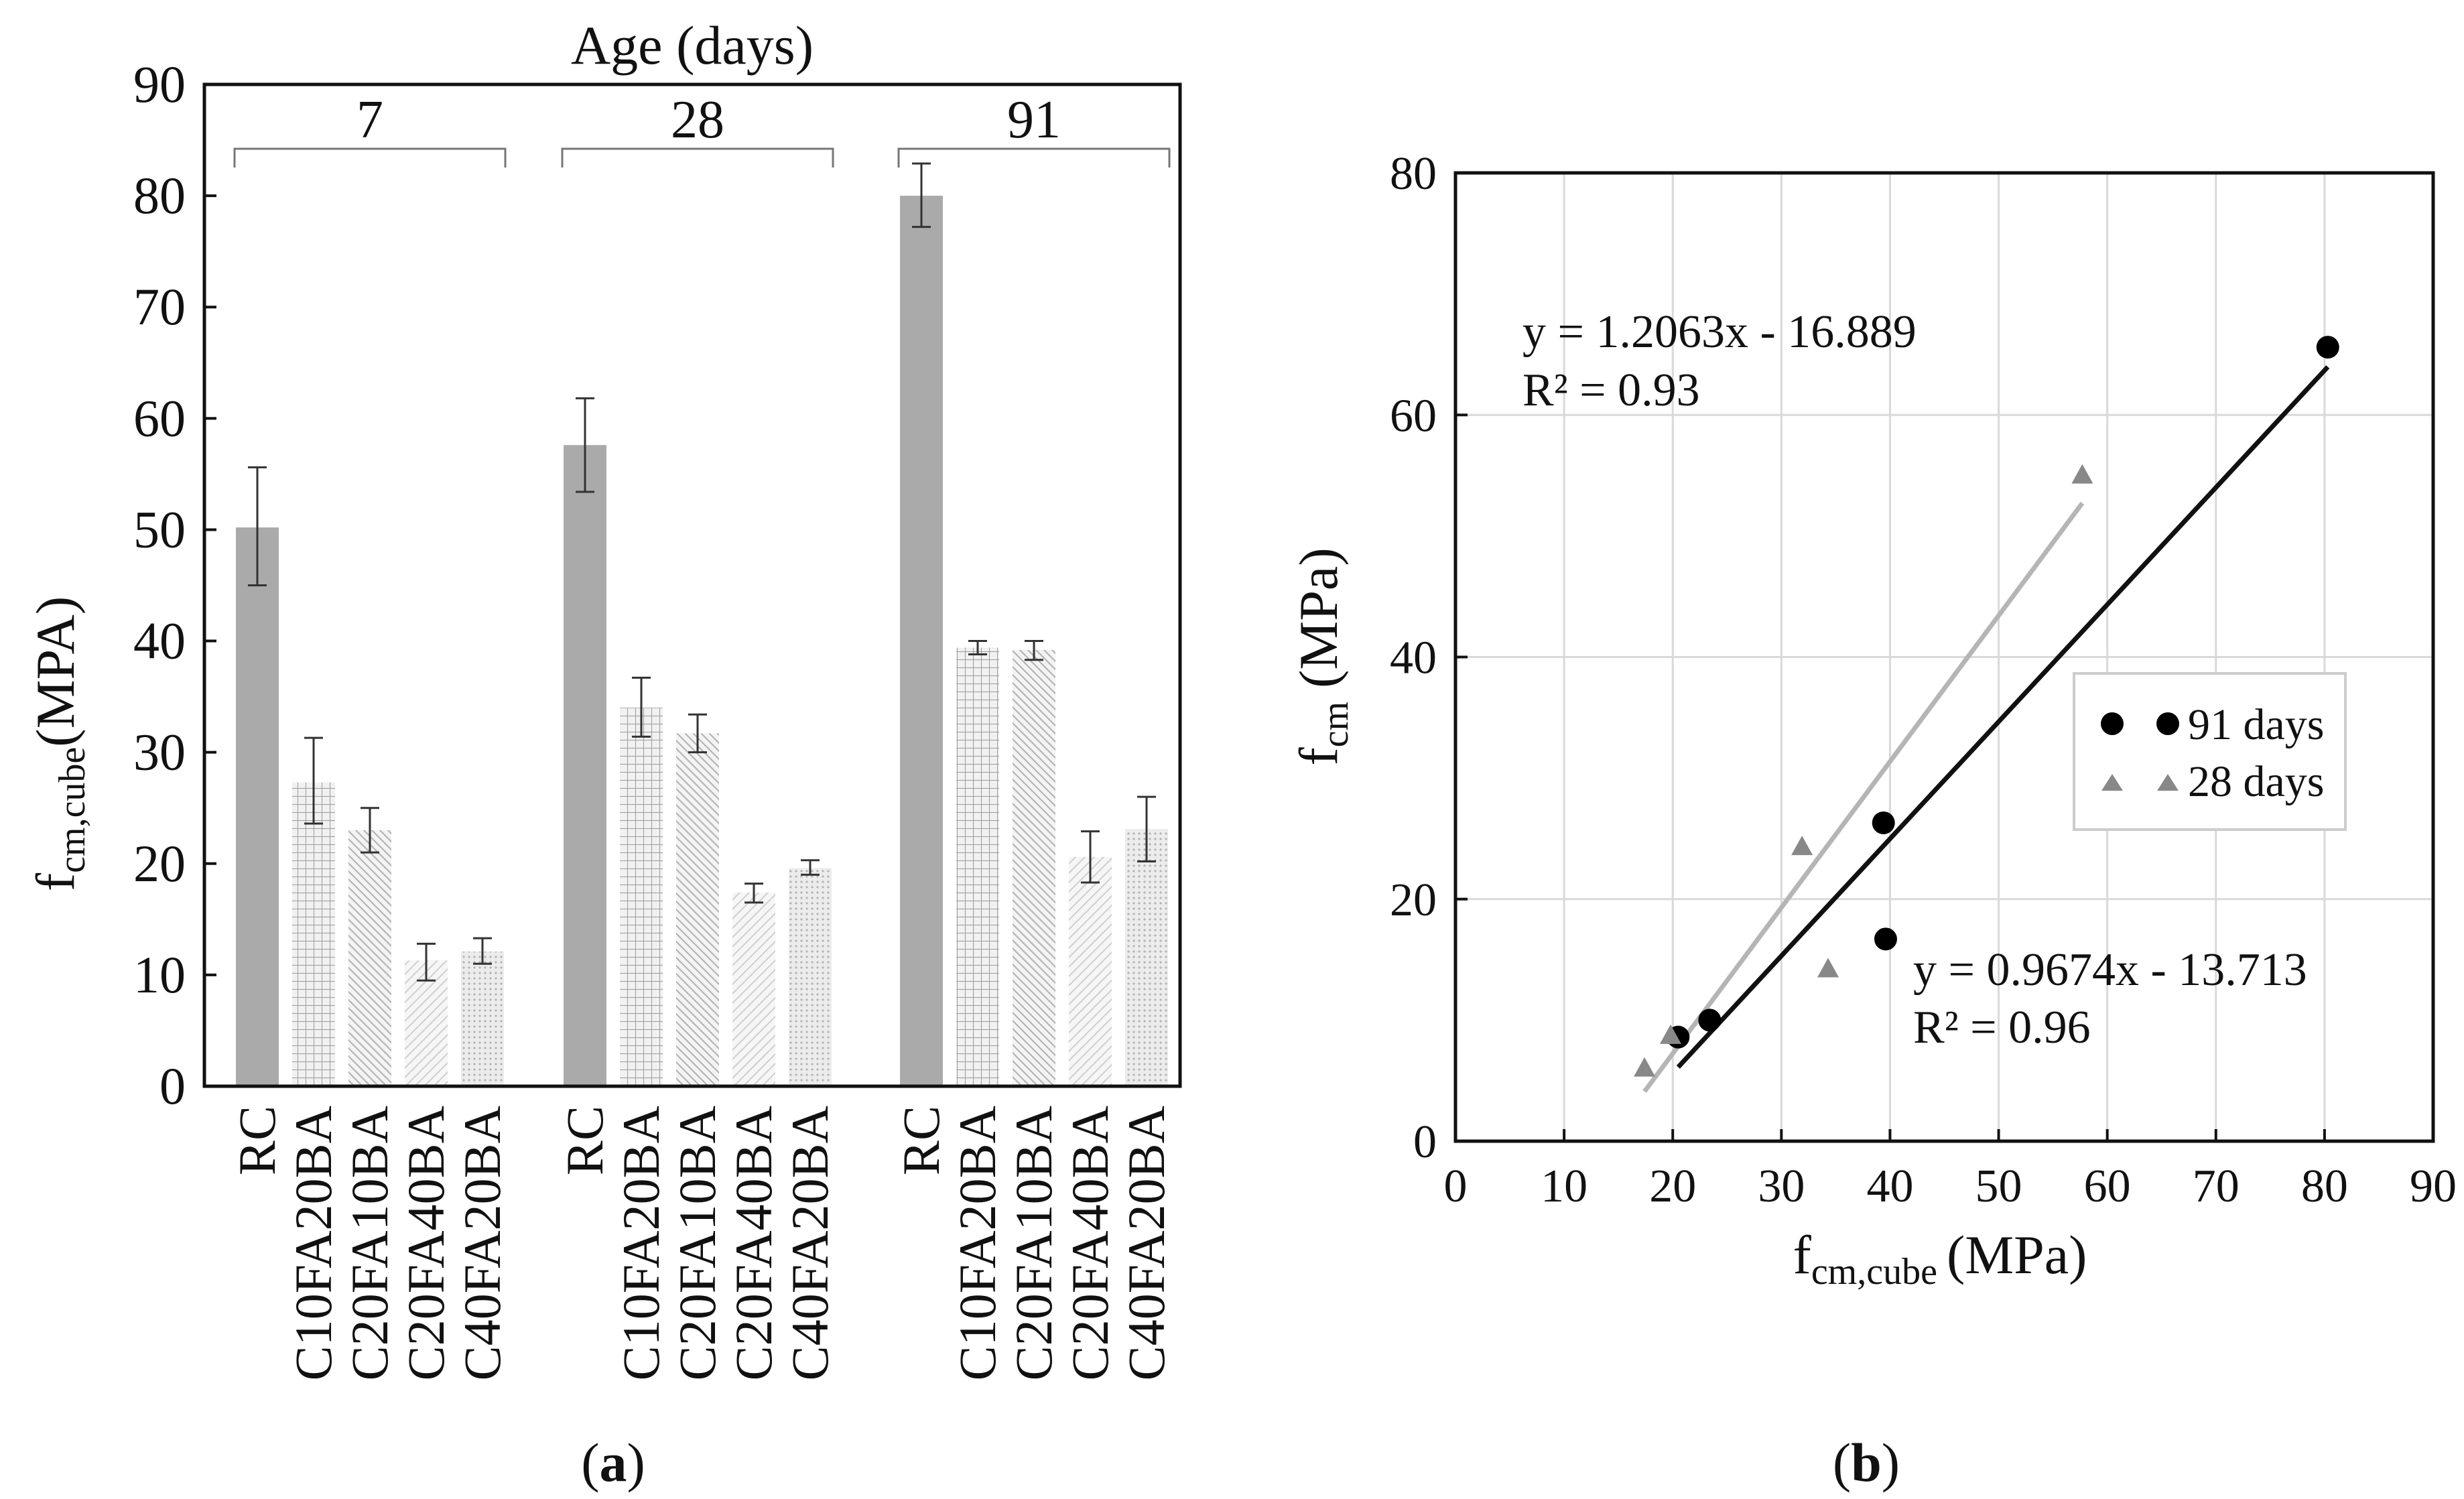  Describe the element at coordinates (1611, 390) in the screenshot. I see `fit-r2-upper: R² = 0.93` at that location.